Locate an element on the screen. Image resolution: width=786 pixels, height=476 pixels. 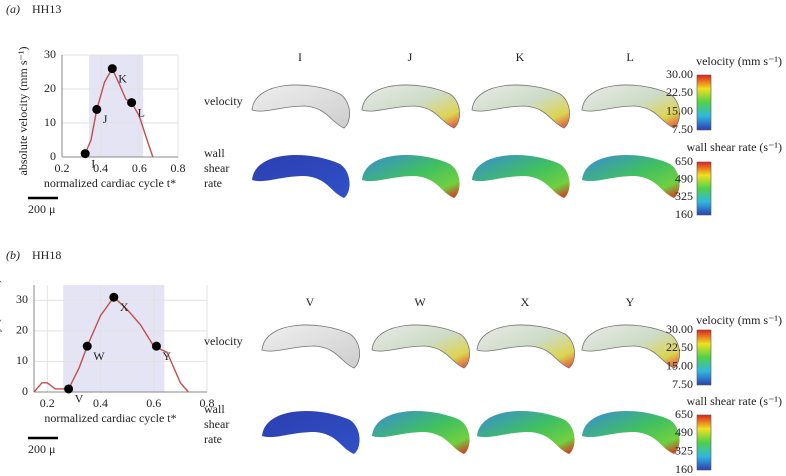
panel-label: (a) is located at coordinates (13, 9).